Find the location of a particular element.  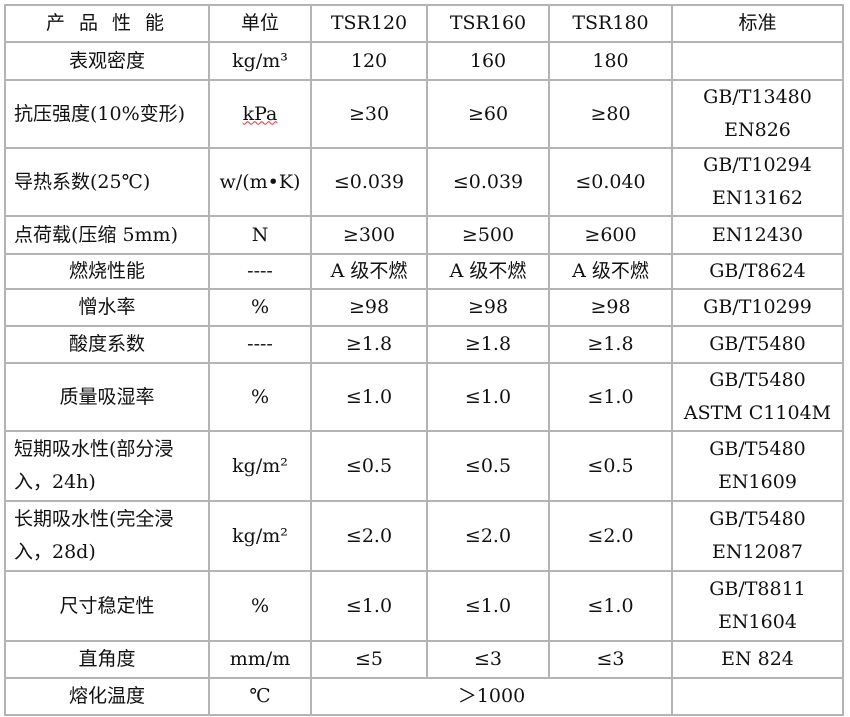

table-row: 燃烧性能 ---- A 级不燃 A 级不燃 A 级不燃 GB/T8624 is located at coordinates (424, 271).